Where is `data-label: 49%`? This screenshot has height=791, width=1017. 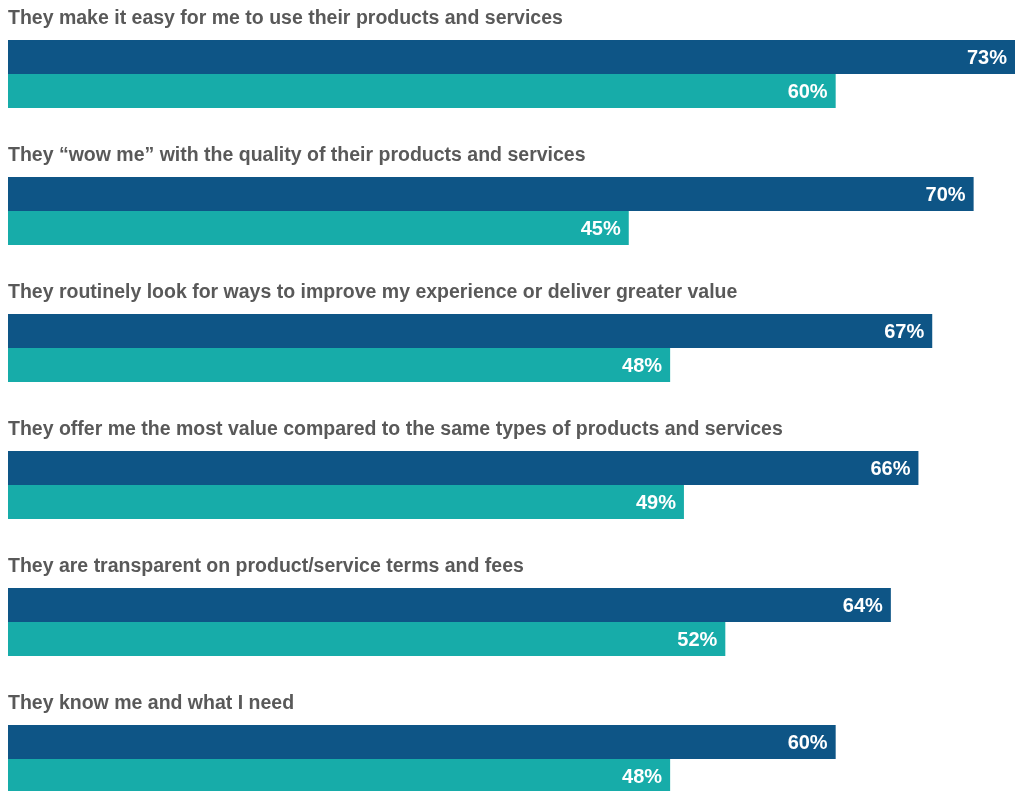 data-label: 49% is located at coordinates (656, 502).